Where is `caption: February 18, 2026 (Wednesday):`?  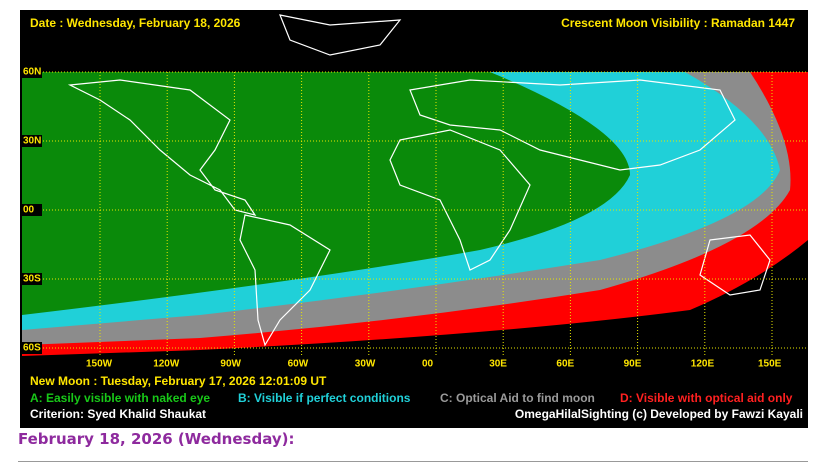
caption: February 18, 2026 (Wednesday): is located at coordinates (156, 439).